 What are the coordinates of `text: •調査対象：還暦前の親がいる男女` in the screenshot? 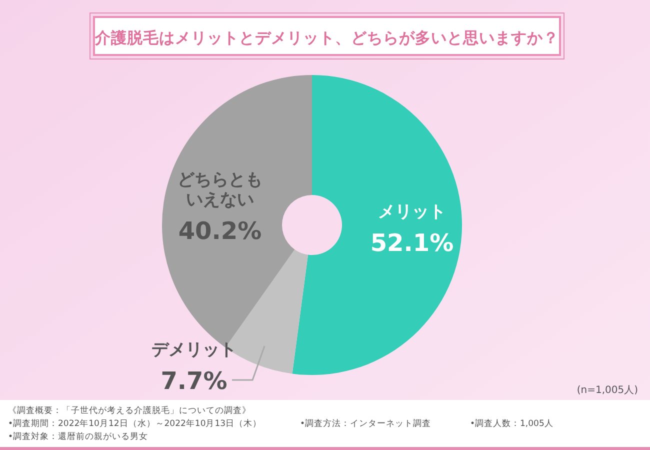 It's located at (78, 436).